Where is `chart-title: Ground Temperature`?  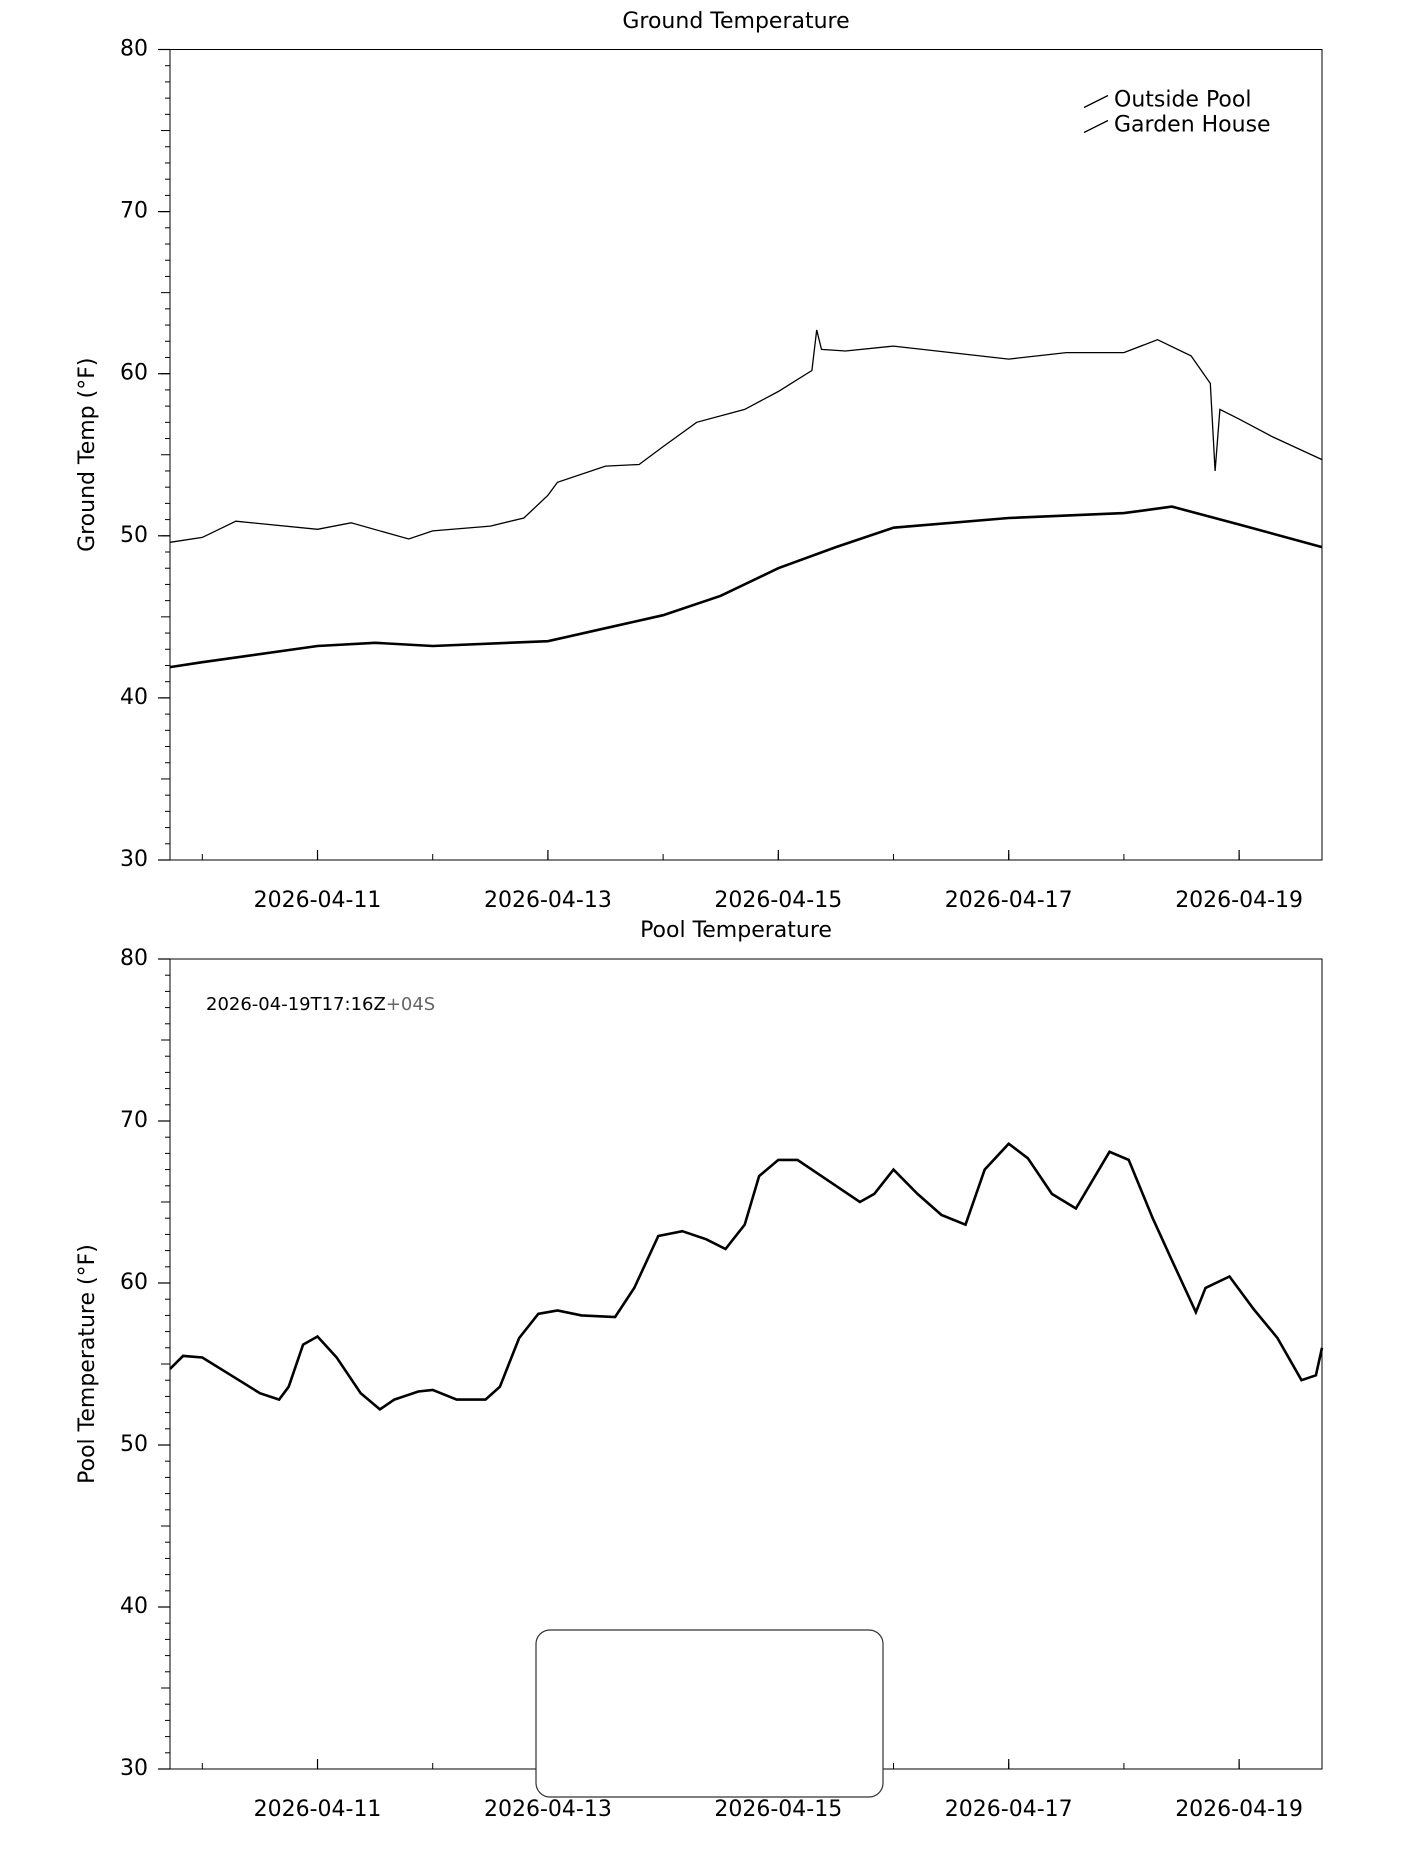 chart-title: Ground Temperature is located at coordinates (735, 21).